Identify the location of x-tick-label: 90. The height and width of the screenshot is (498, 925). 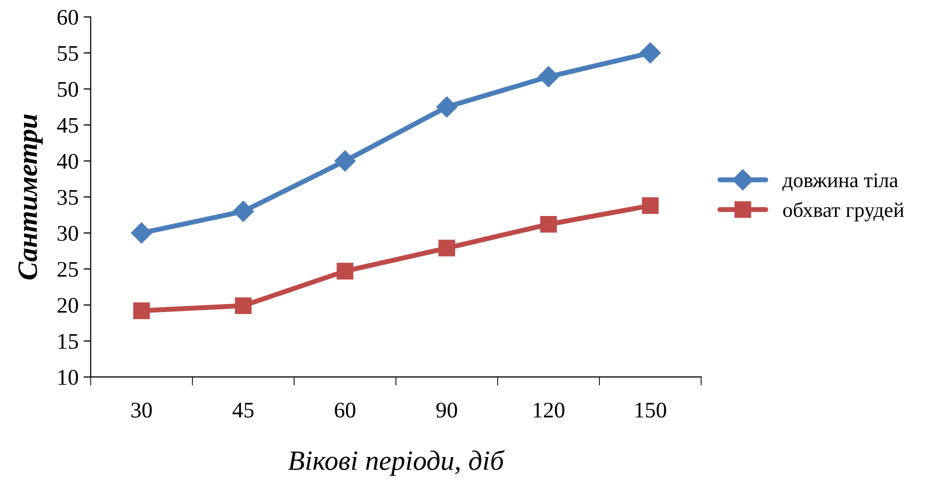
(447, 410).